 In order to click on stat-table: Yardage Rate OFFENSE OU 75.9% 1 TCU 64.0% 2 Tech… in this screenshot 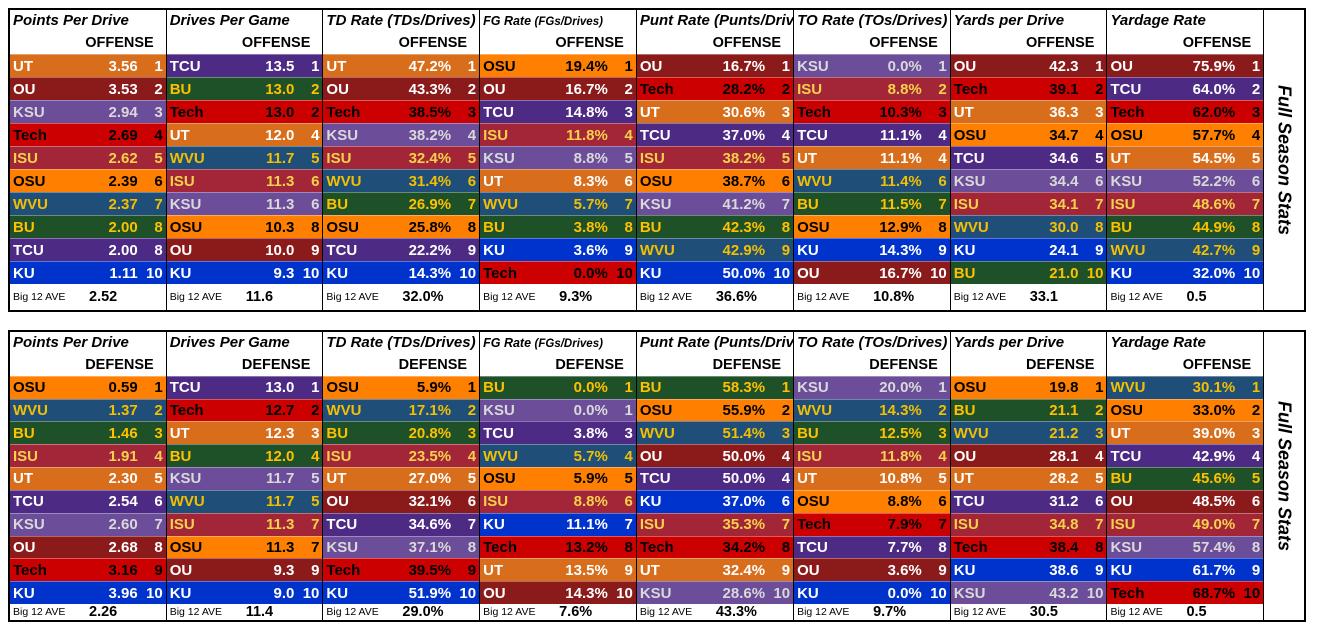, I will do `click(1186, 160)`.